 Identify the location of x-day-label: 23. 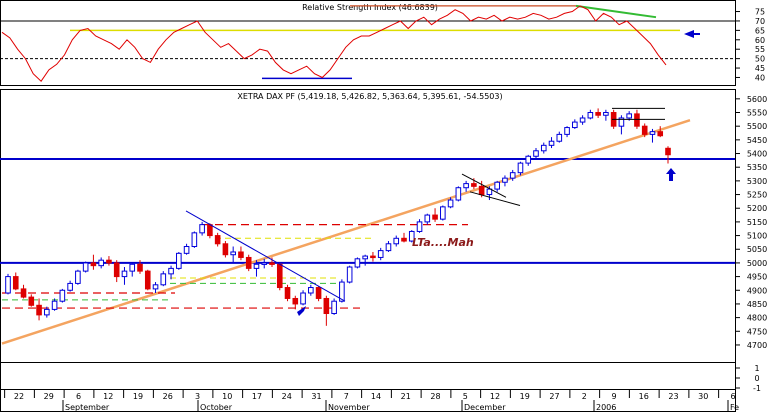
(673, 396).